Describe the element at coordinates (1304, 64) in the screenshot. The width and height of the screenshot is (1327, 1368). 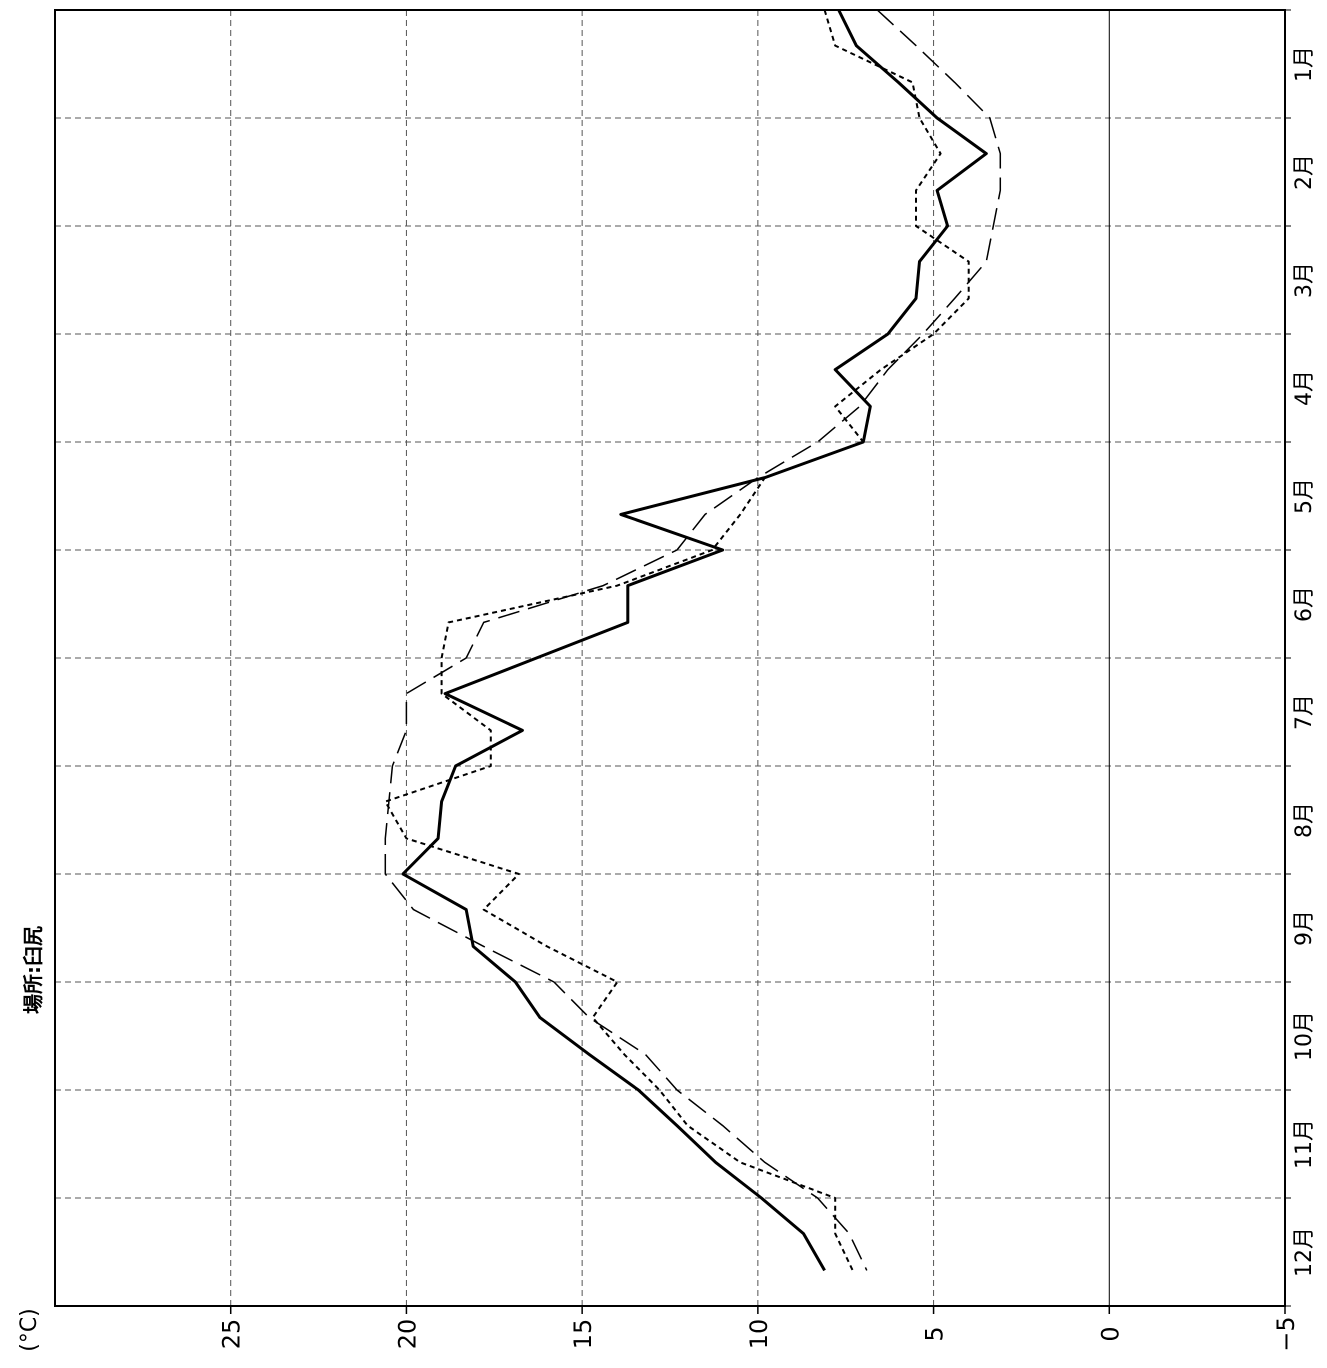
I see `month-tick-label: 1月` at that location.